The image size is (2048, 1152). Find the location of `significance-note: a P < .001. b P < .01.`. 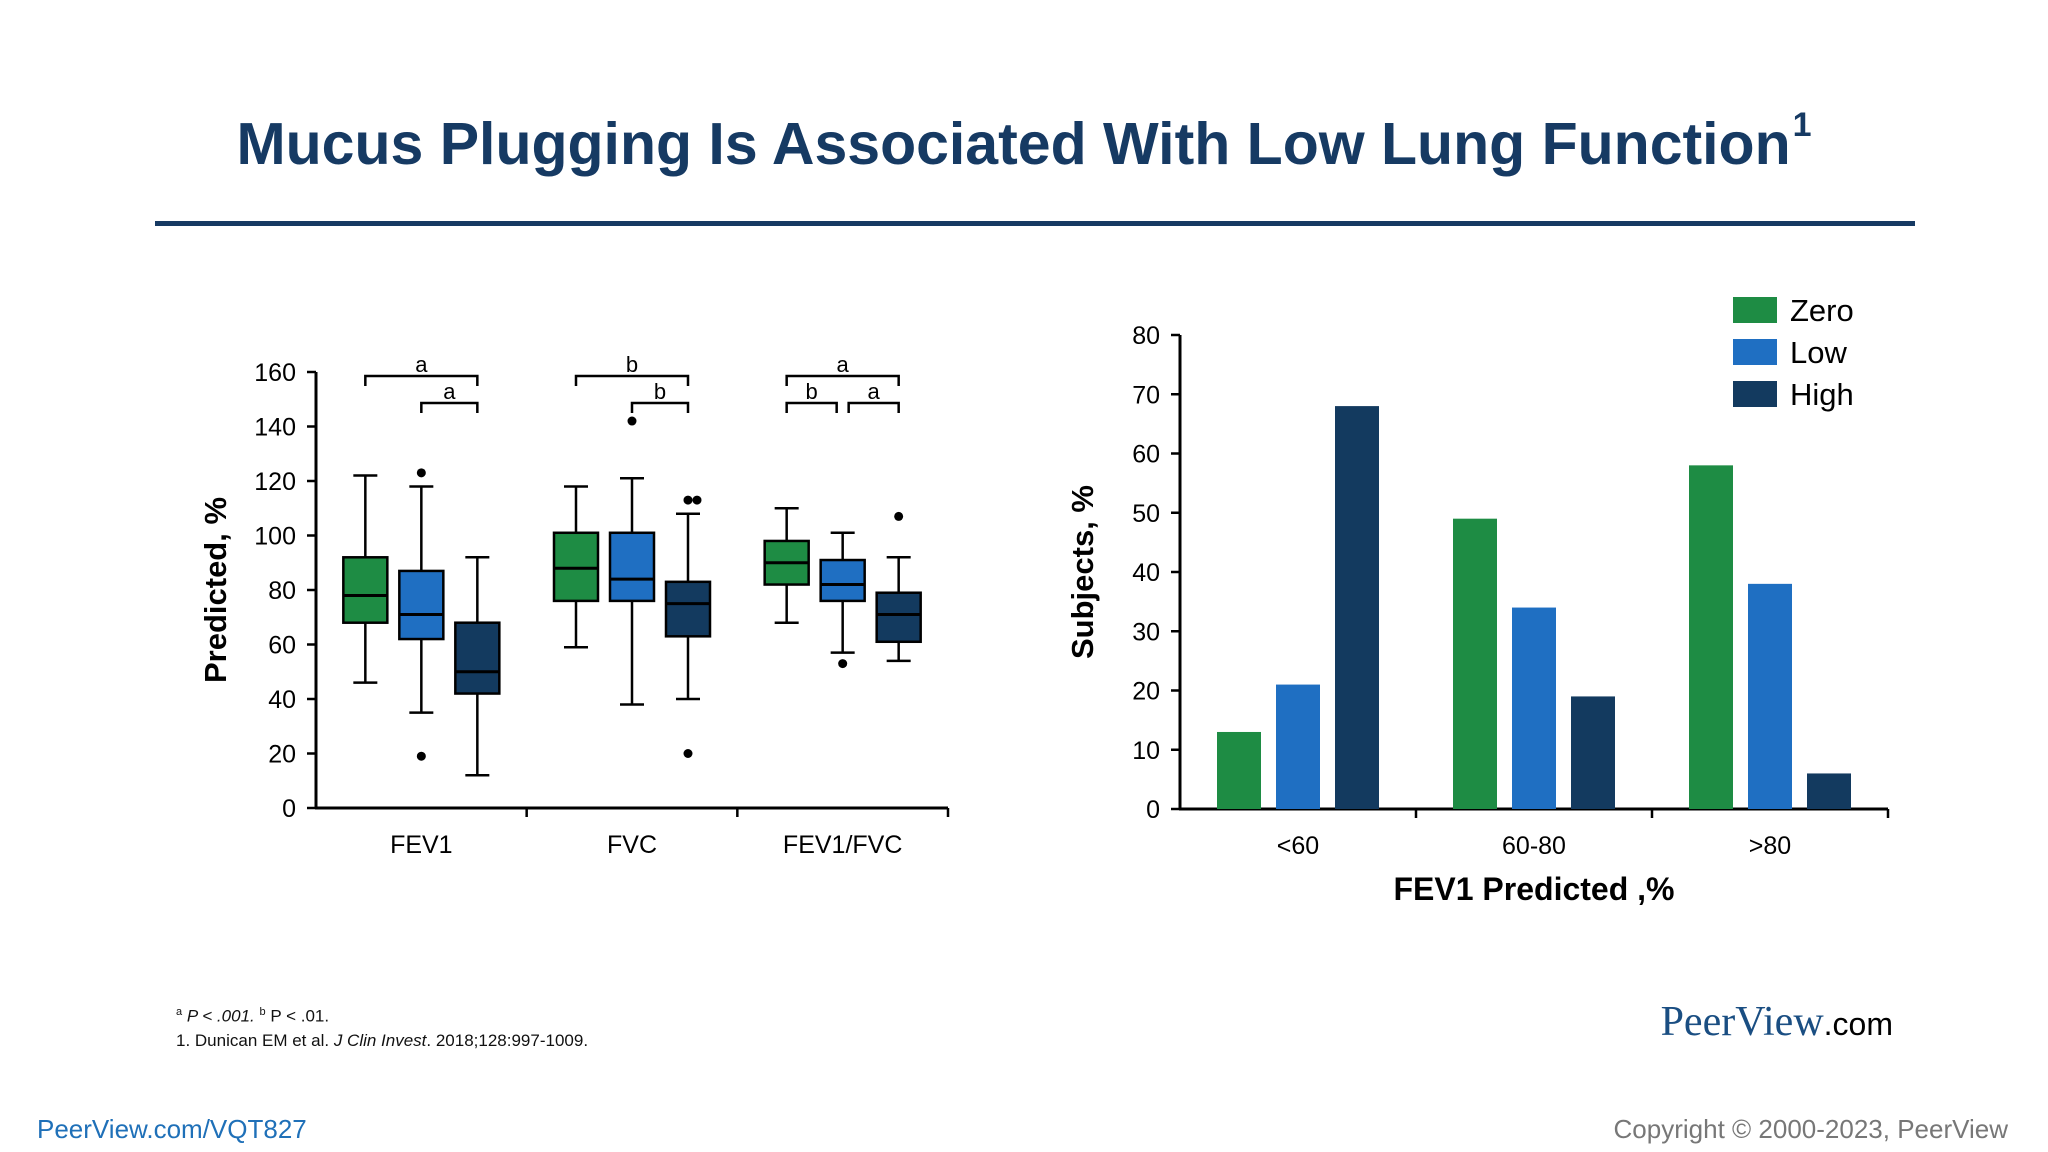

significance-note: a P < .001. b P < .01. is located at coordinates (382, 1014).